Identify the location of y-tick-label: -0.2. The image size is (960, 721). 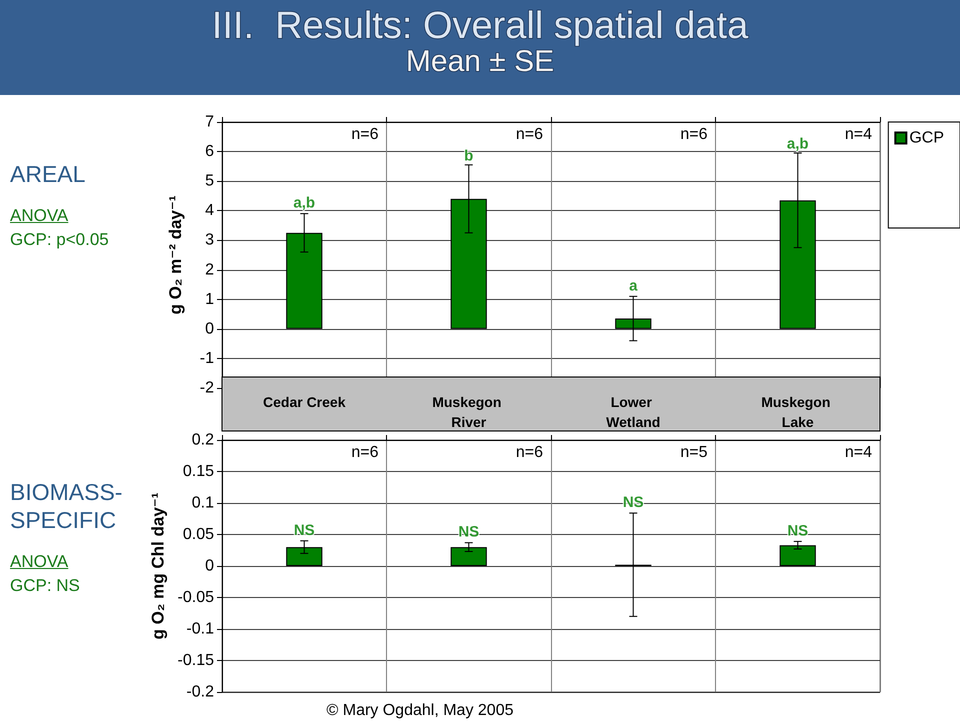
(200, 692).